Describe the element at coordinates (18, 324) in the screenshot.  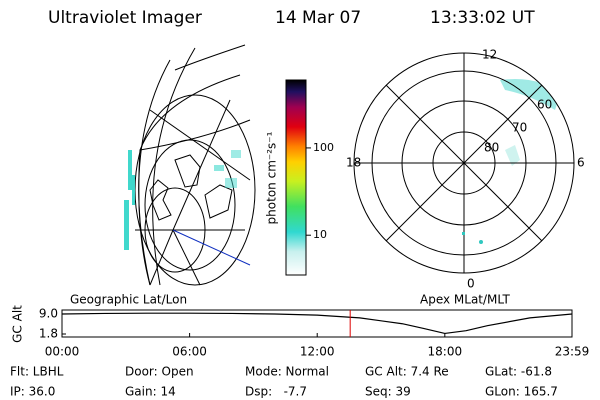
I see `y-axis-label: GC Alt` at that location.